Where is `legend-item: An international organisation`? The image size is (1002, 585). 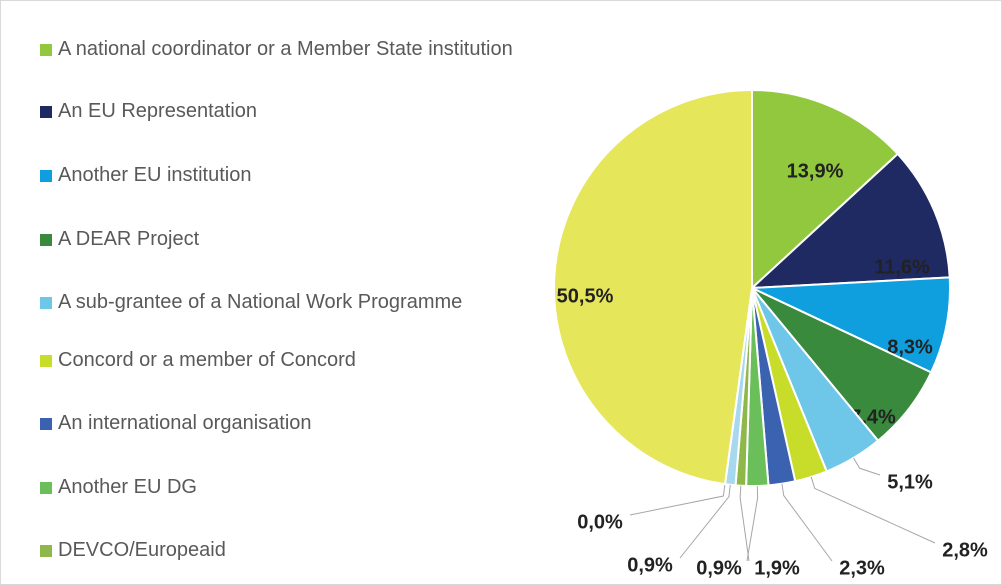 legend-item: An international organisation is located at coordinates (284, 423).